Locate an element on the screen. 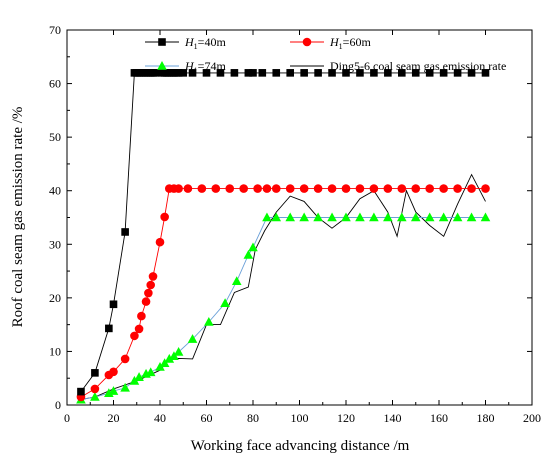 The width and height of the screenshot is (550, 465). x-tick-label: 180 is located at coordinates (486, 418).